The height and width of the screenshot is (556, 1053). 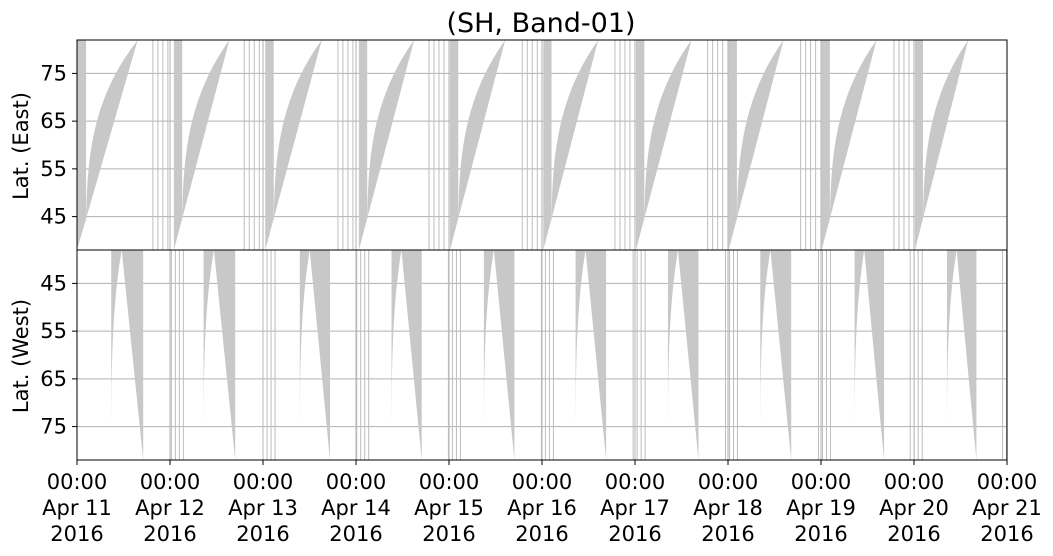 I want to click on ylabel-west: Lat. (West), so click(x=21, y=356).